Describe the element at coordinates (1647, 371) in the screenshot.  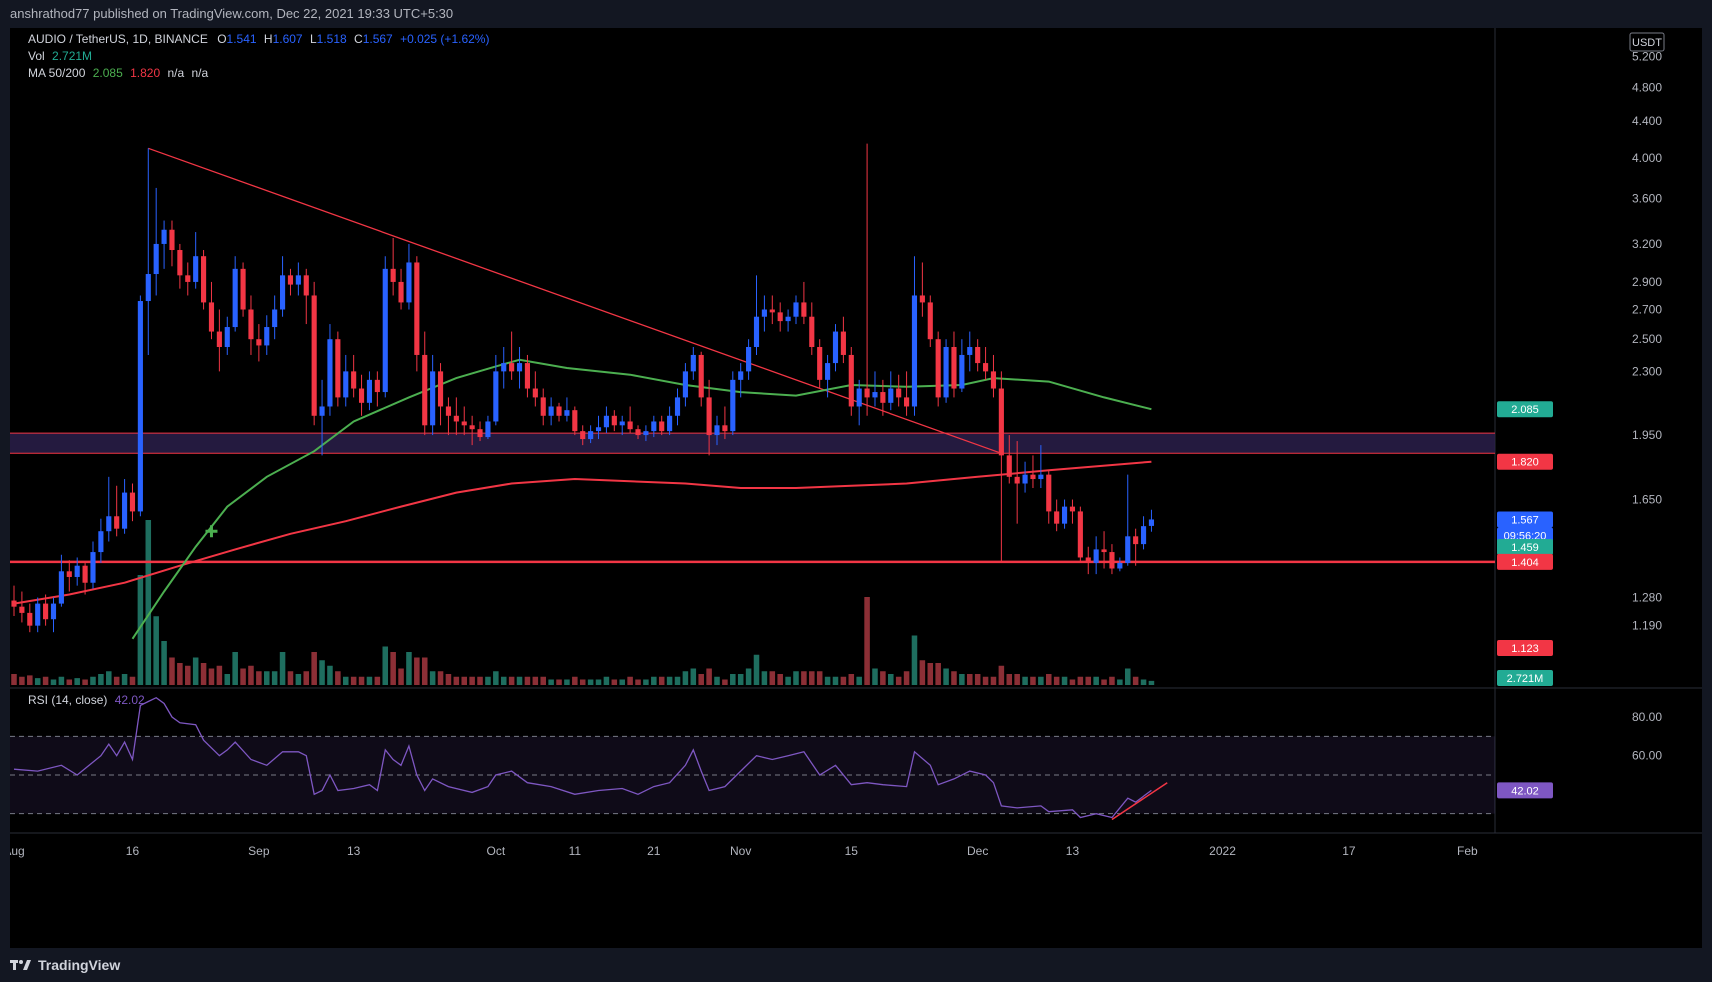
I see `price-tick-label: 2.300` at that location.